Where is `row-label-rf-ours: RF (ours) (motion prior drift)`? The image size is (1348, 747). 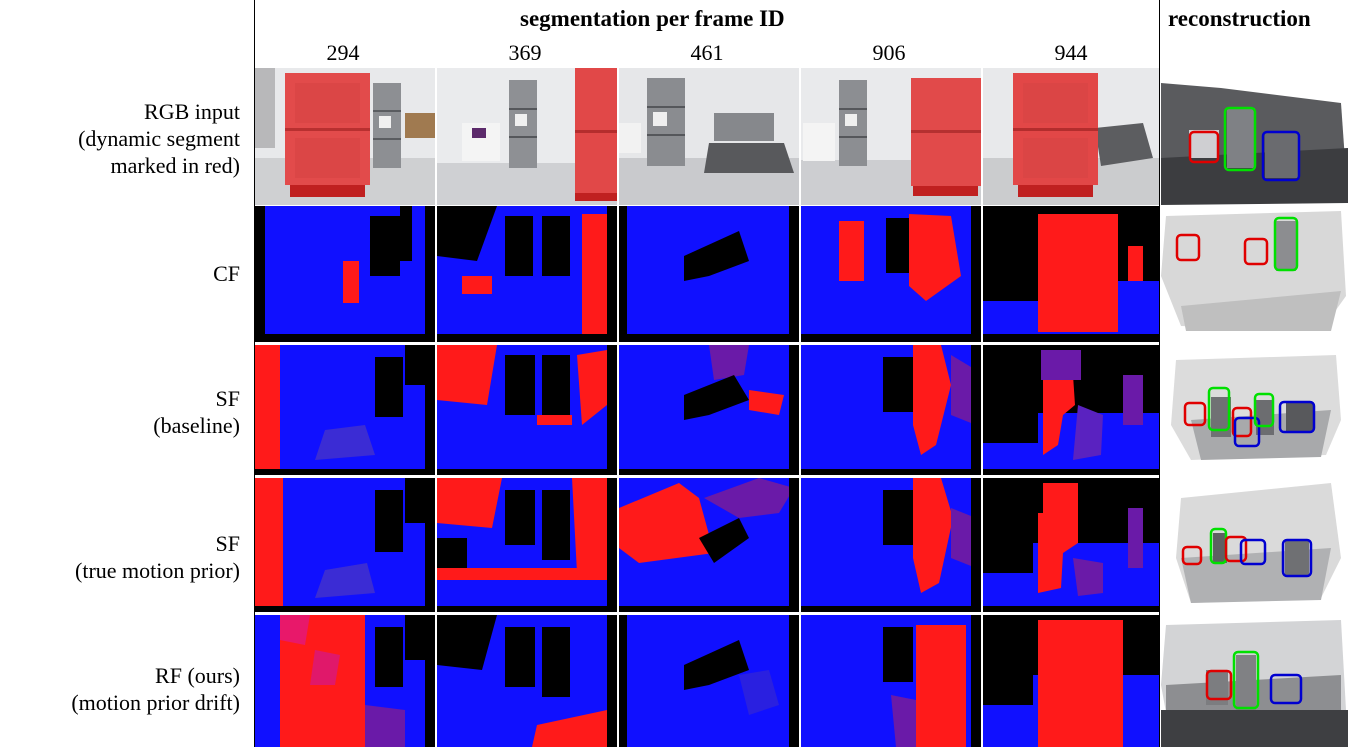 row-label-rf-ours: RF (ours) (motion prior drift) is located at coordinates (155, 689).